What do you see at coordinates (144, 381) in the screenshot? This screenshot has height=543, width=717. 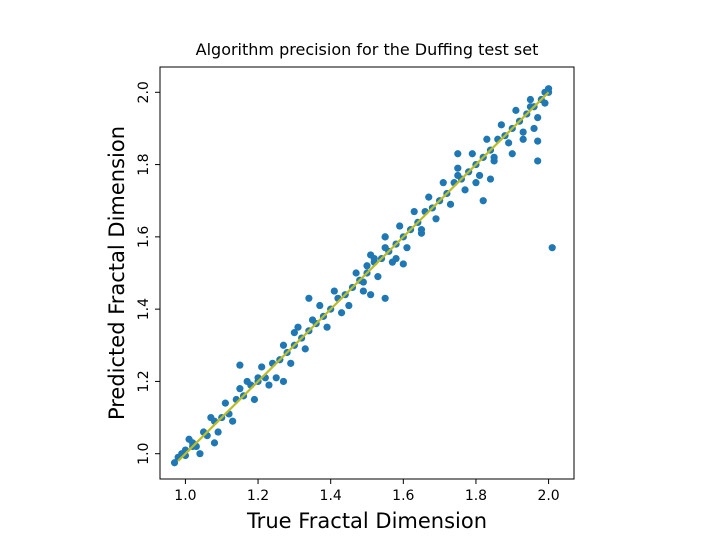 I see `y-tick-label: 1.2` at bounding box center [144, 381].